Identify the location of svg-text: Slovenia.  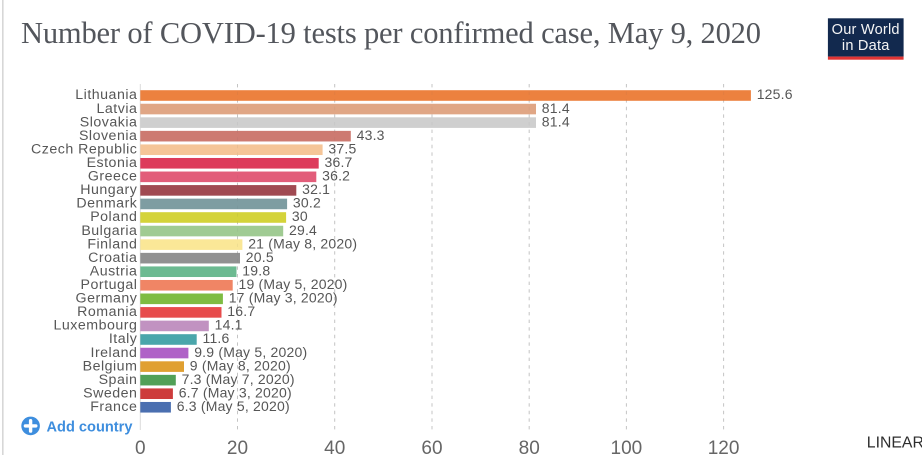
(108, 136).